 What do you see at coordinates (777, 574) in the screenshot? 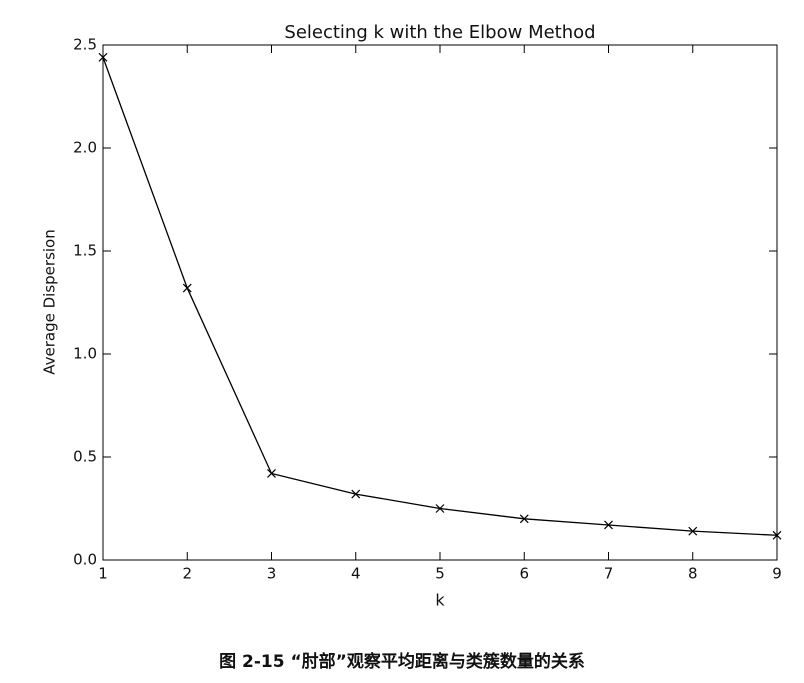
I see `x-tick-label: 9` at bounding box center [777, 574].